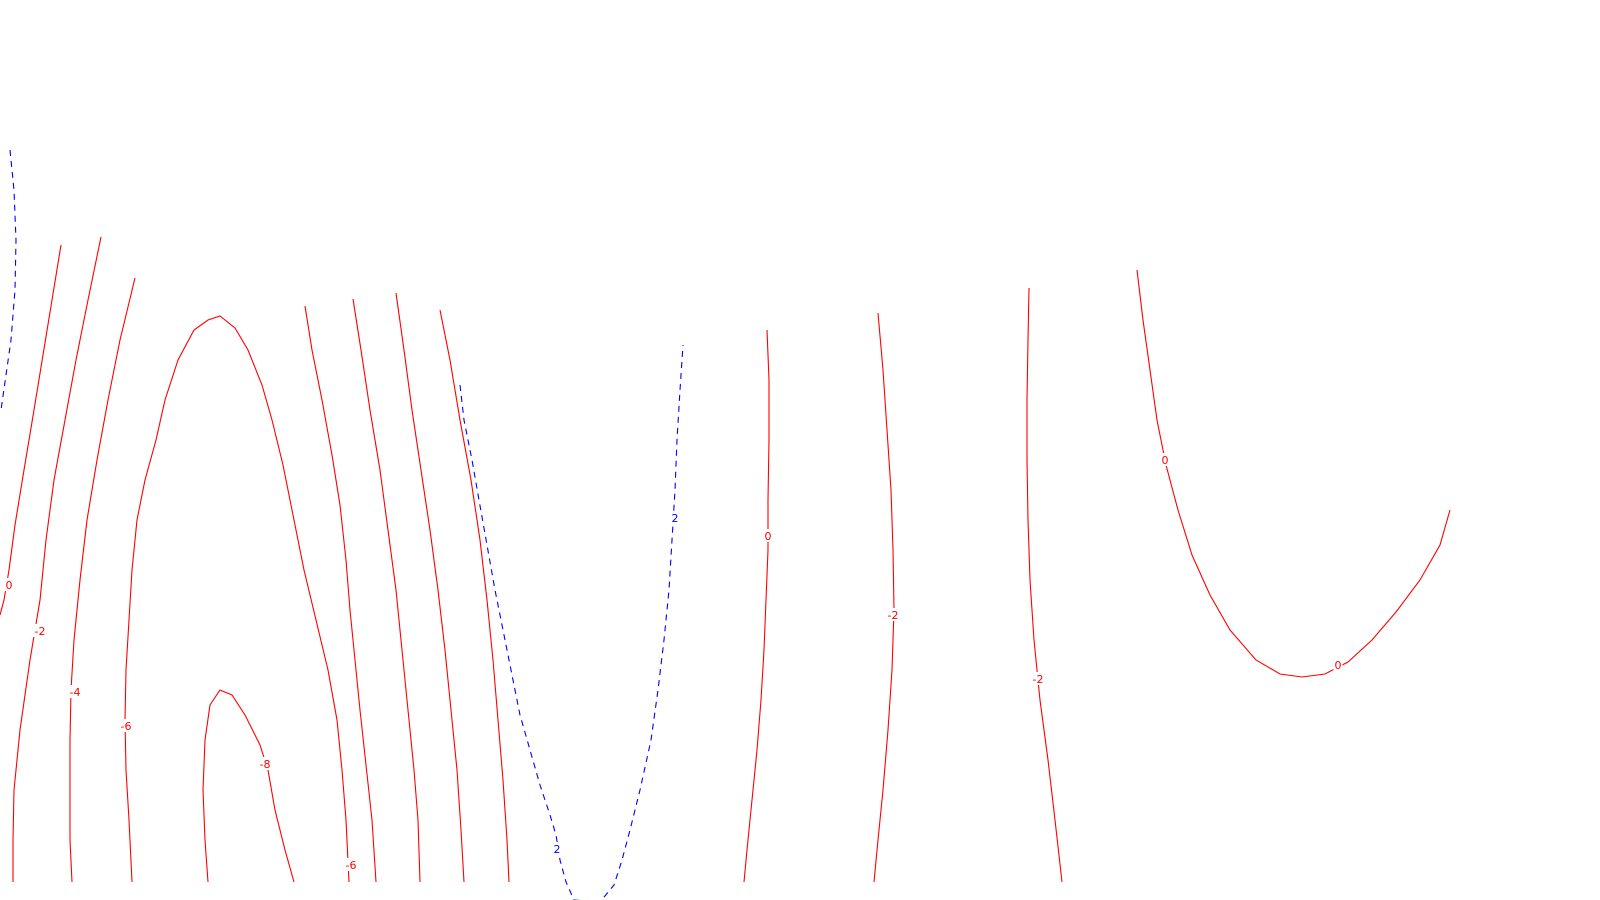 The image size is (1600, 900). I want to click on contour-minus8-top-loop, so click(340, 594).